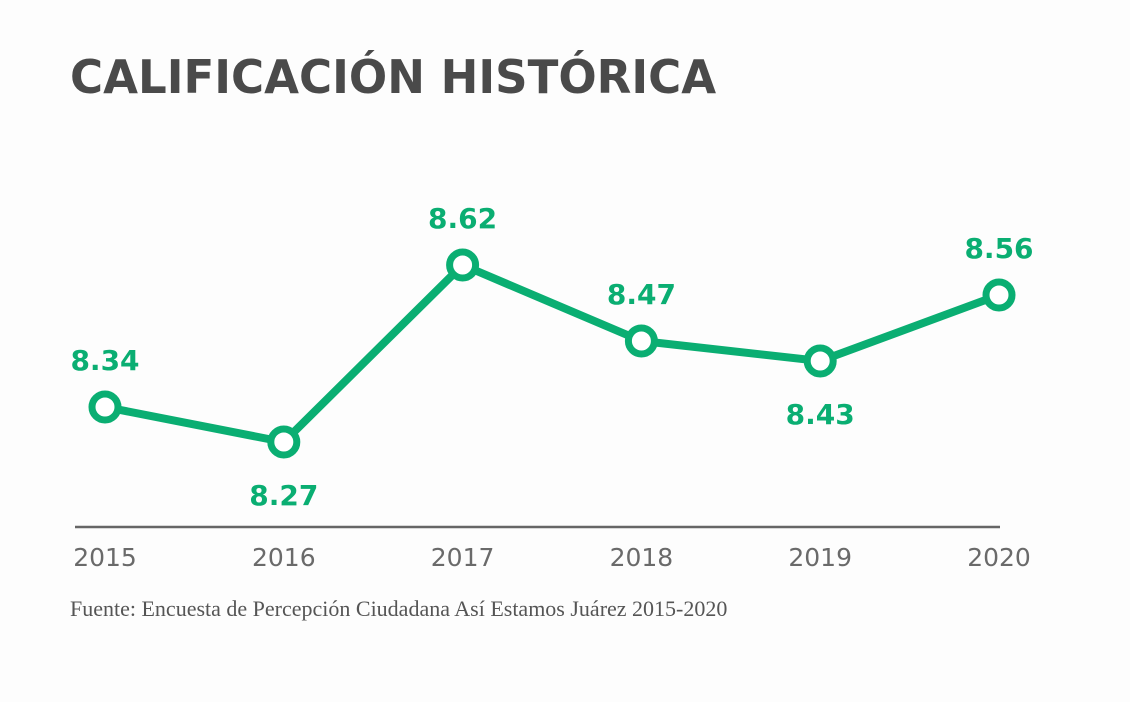 The width and height of the screenshot is (1130, 702). What do you see at coordinates (820, 557) in the screenshot?
I see `x-tick-label: 2019` at bounding box center [820, 557].